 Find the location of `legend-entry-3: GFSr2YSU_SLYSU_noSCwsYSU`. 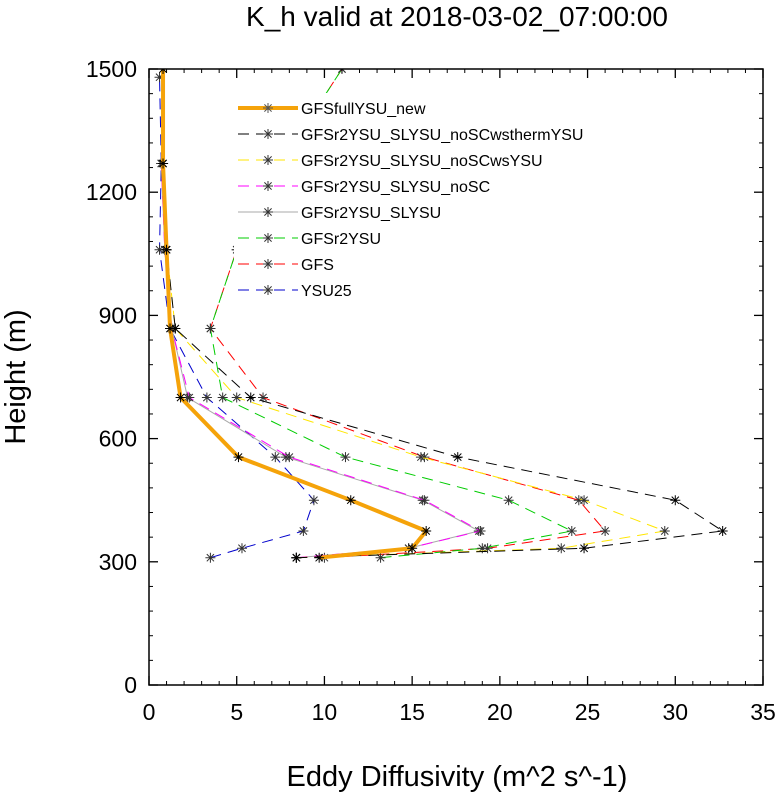

legend-entry-3: GFSr2YSU_SLYSU_noSCwsYSU is located at coordinates (390, 161).